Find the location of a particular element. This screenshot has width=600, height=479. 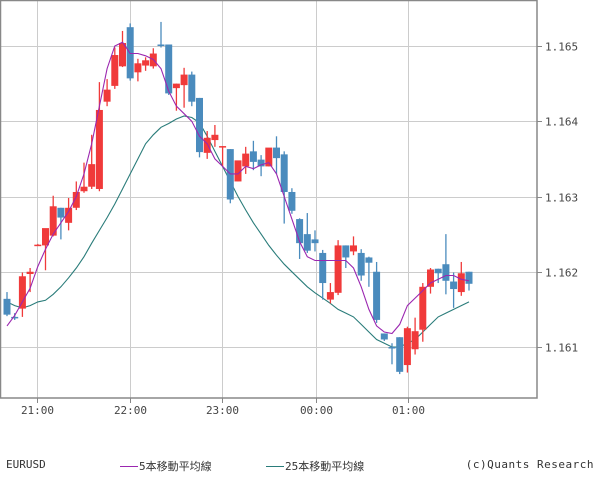

price-tick-label: 1.163 is located at coordinates (561, 198).